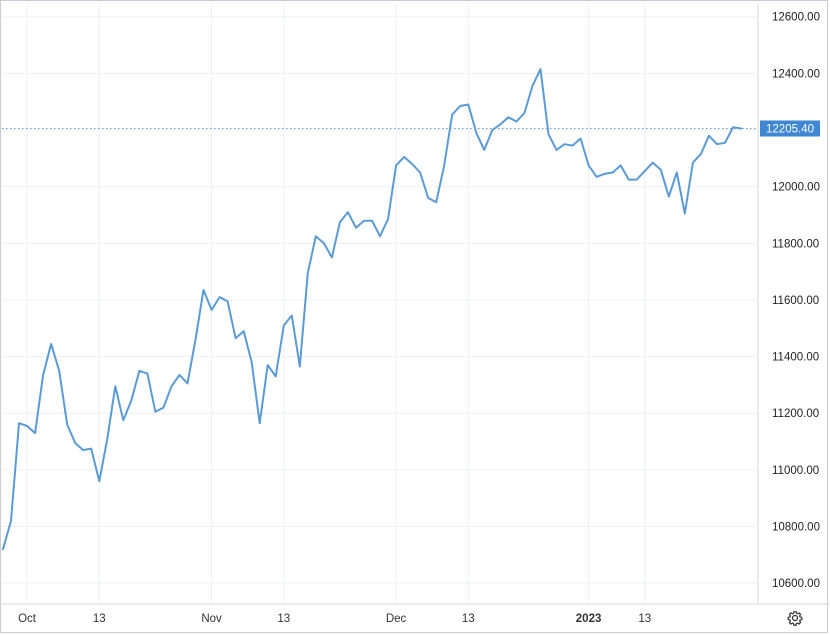 The image size is (830, 635). What do you see at coordinates (27, 619) in the screenshot?
I see `x-tick-label: Oct` at bounding box center [27, 619].